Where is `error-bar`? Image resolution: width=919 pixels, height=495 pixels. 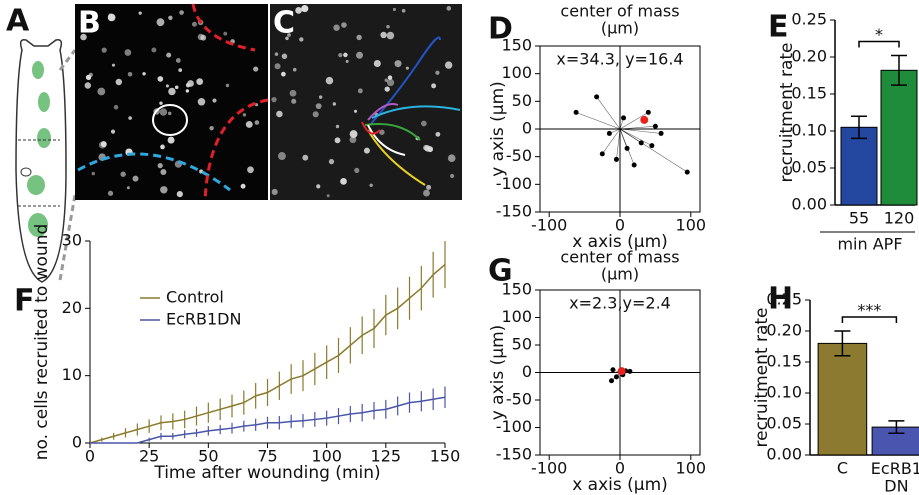
error-bar is located at coordinates (842, 343).